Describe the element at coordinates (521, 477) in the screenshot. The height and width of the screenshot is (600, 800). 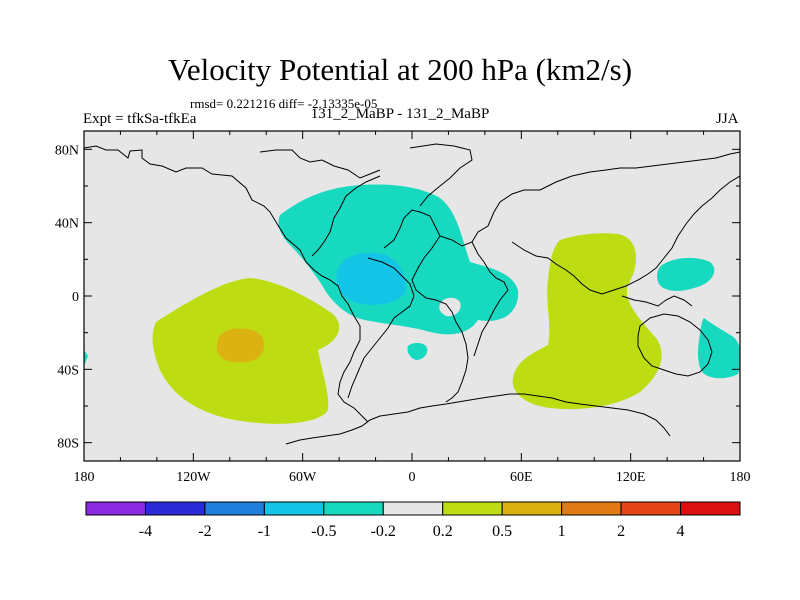
I see `x-tick-label: 60E` at that location.